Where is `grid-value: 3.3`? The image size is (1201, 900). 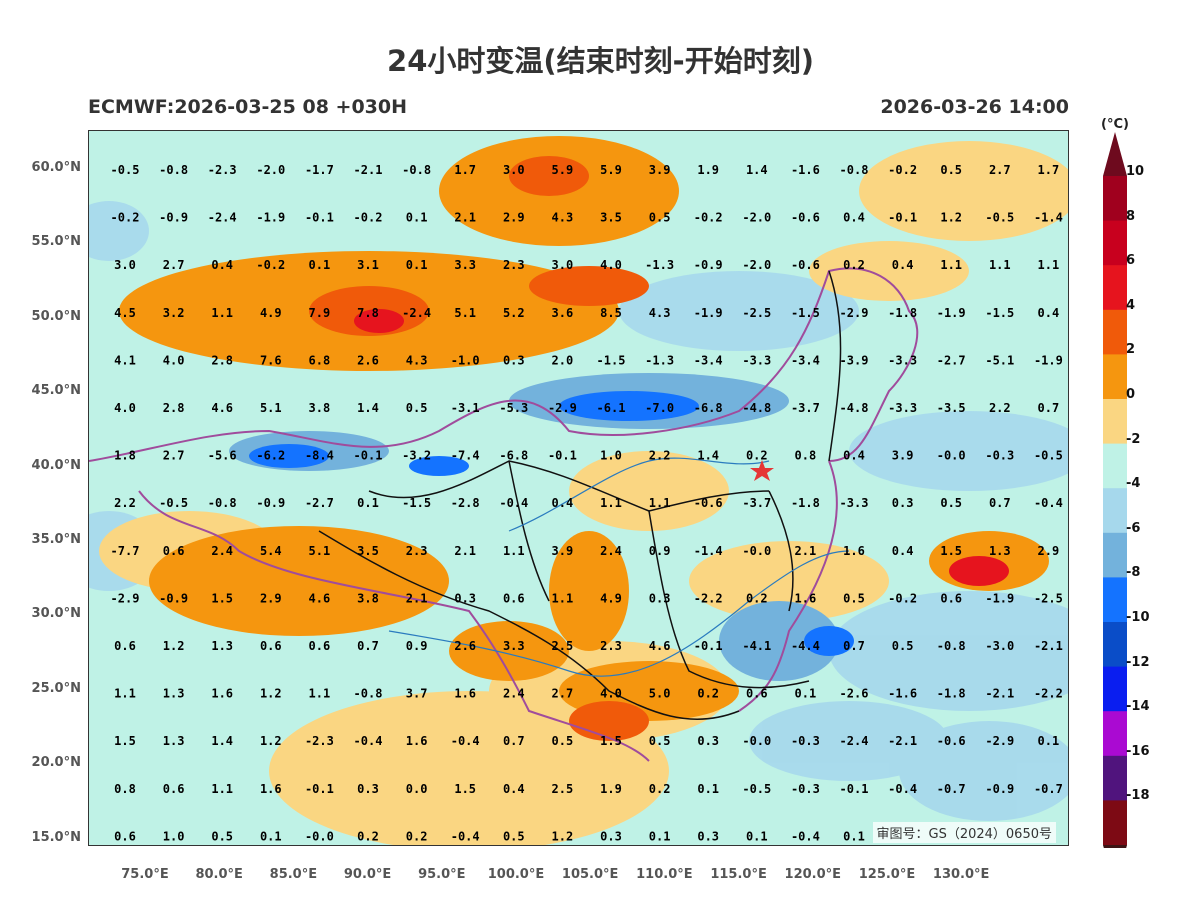 grid-value: 3.3 is located at coordinates (465, 265).